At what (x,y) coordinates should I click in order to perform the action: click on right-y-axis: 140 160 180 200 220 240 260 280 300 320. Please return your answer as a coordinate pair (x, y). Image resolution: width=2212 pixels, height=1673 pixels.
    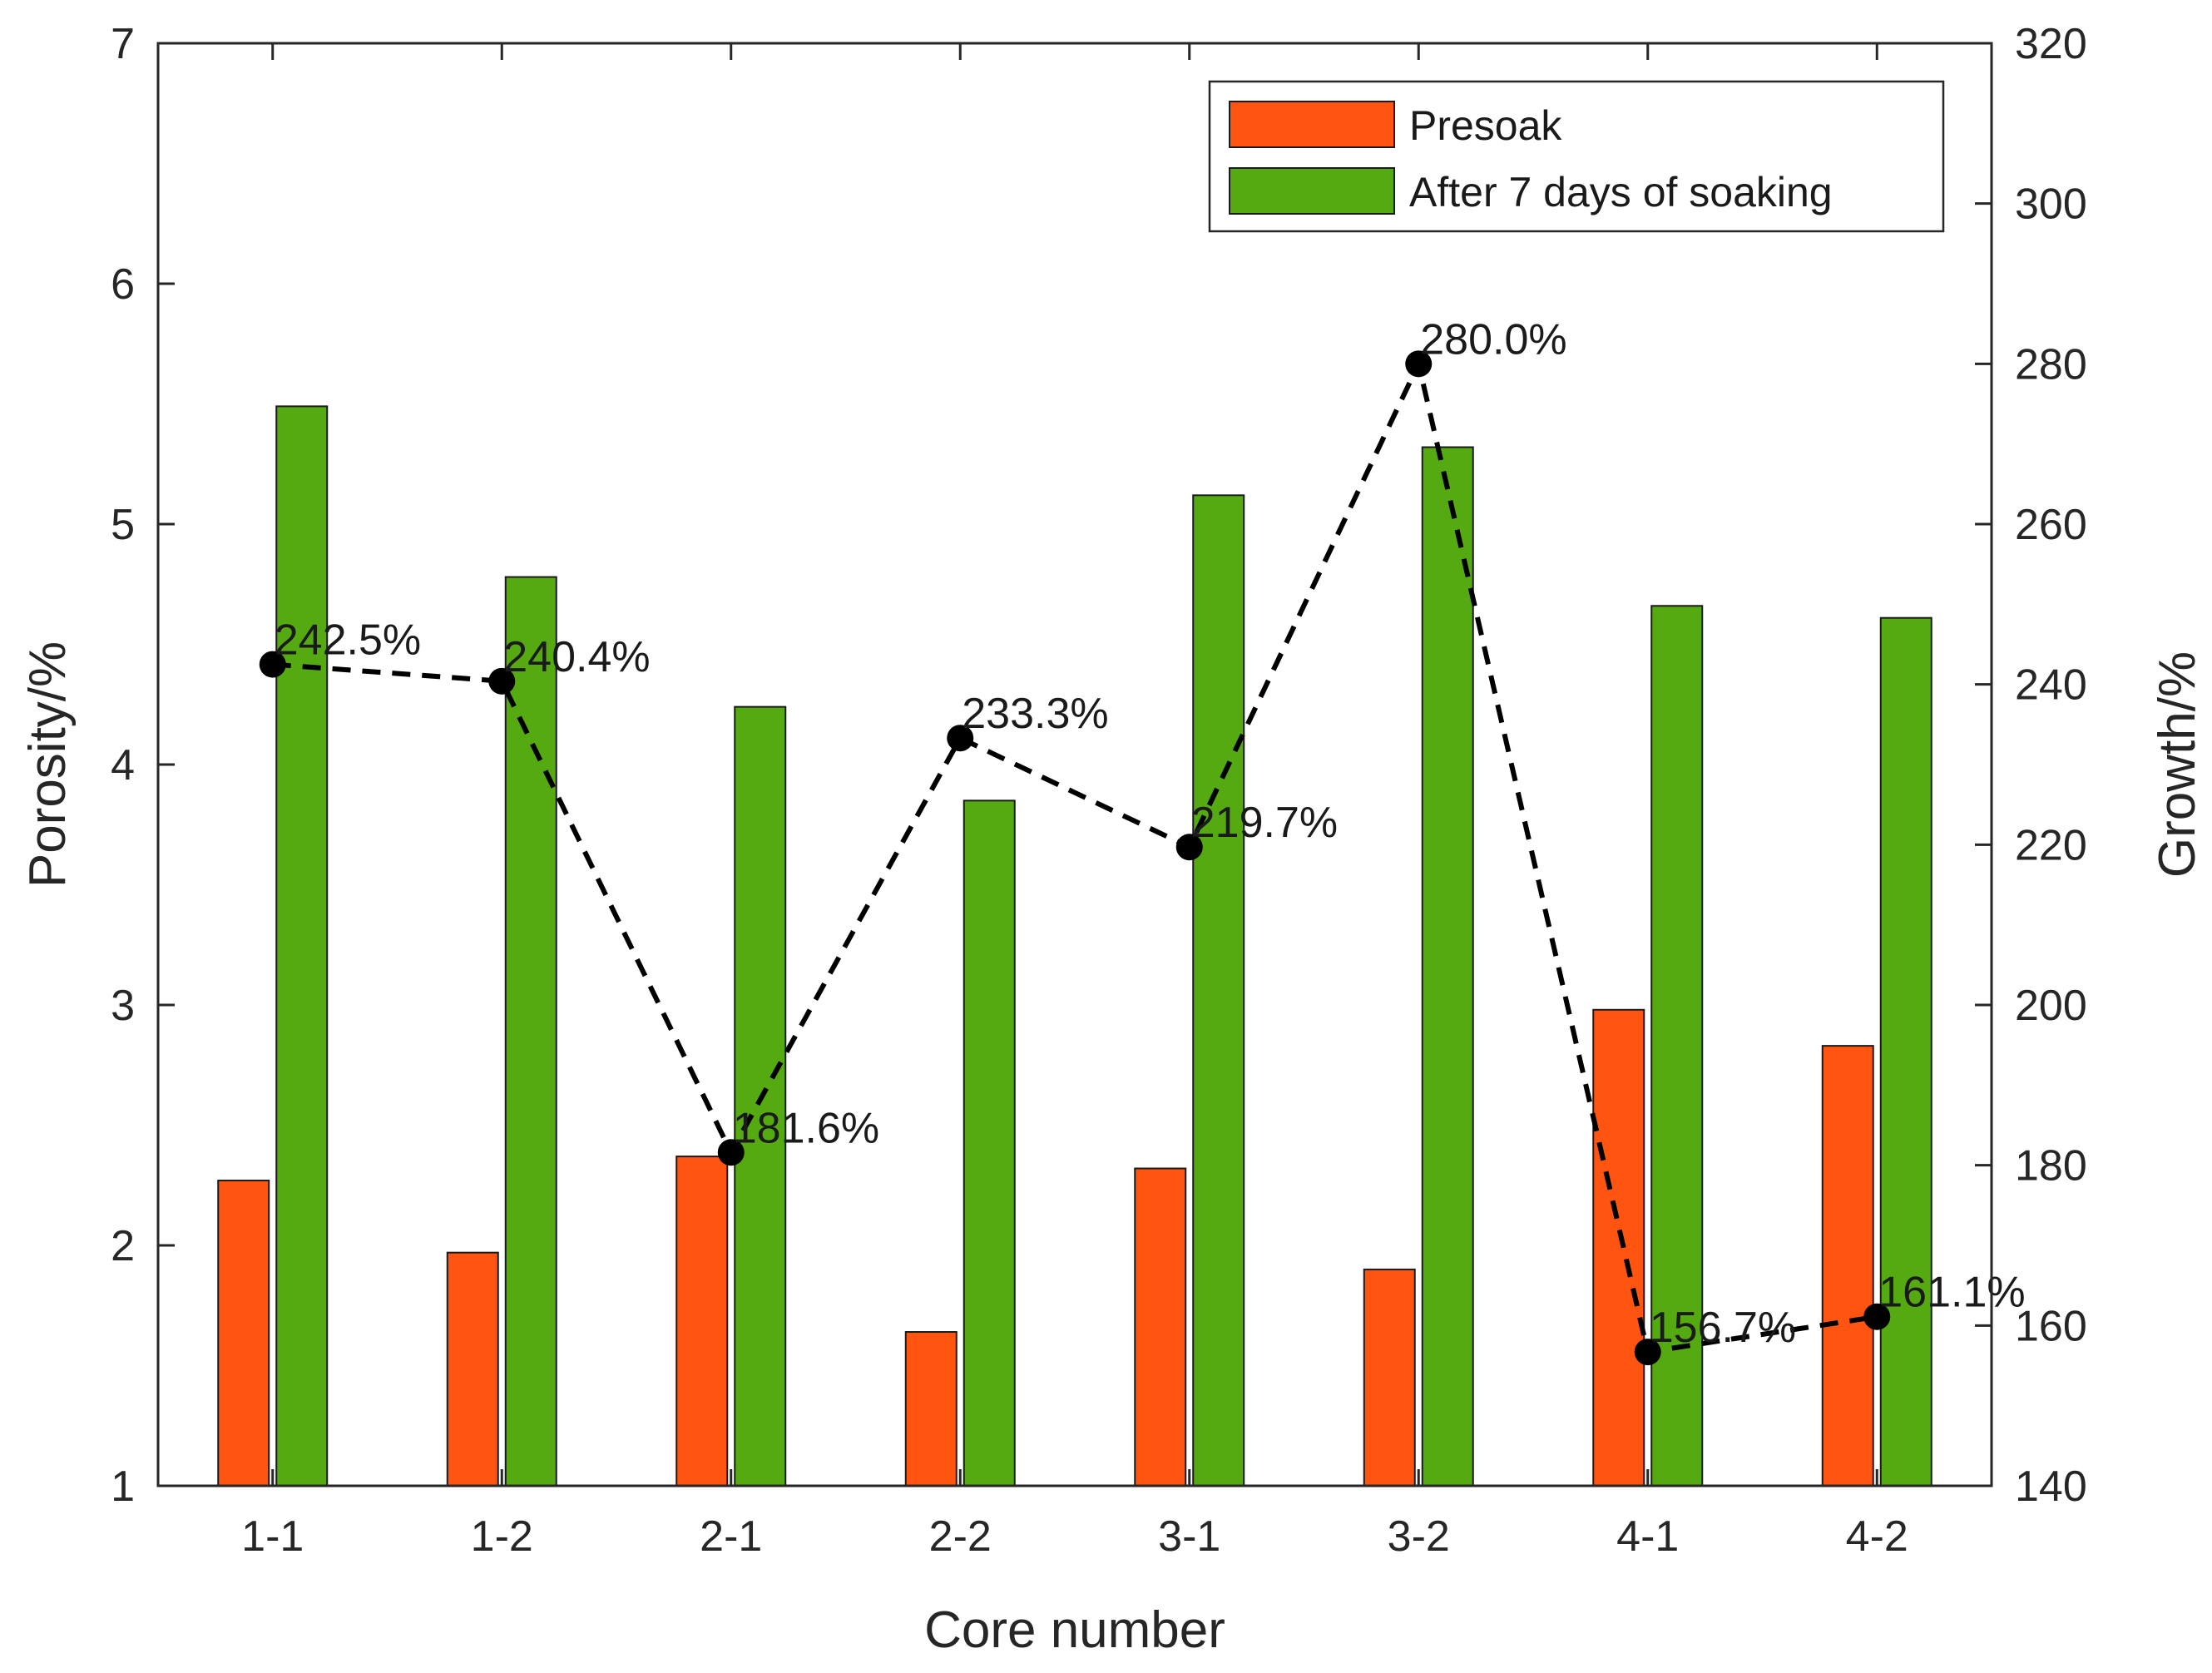
    Looking at the image, I should click on (2031, 766).